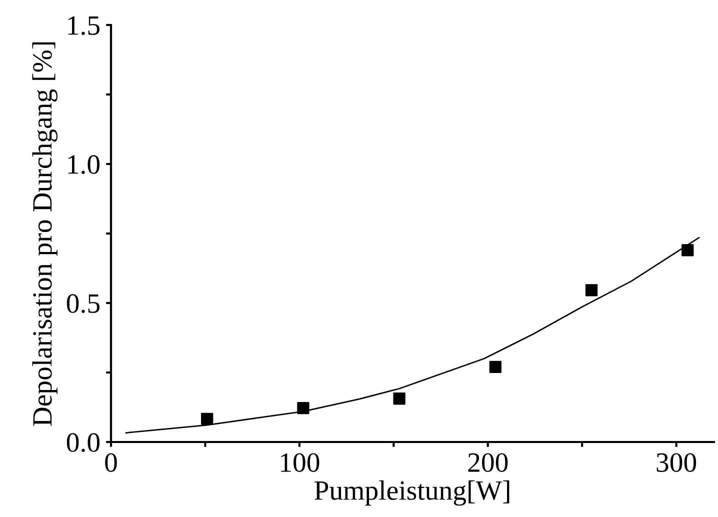 Image resolution: width=718 pixels, height=517 pixels. What do you see at coordinates (412, 493) in the screenshot?
I see `x-axis-title: Pumpleistung[W]` at bounding box center [412, 493].